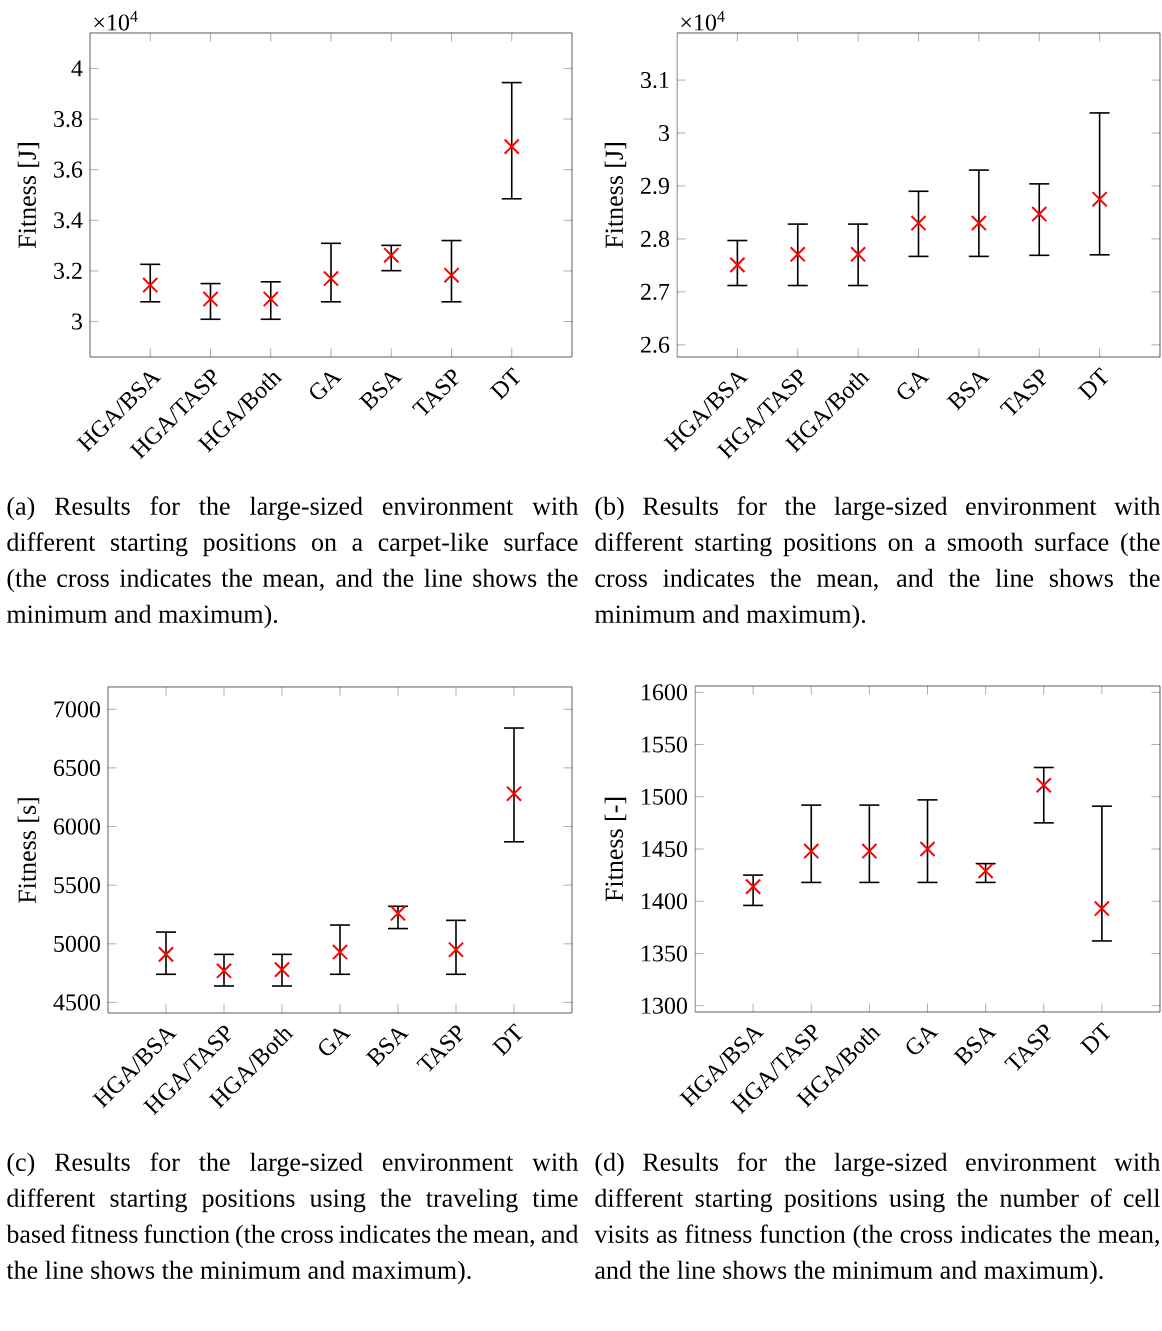 This screenshot has width=1162, height=1331. Describe the element at coordinates (655, 239) in the screenshot. I see `y-tick-label: 2.8` at that location.